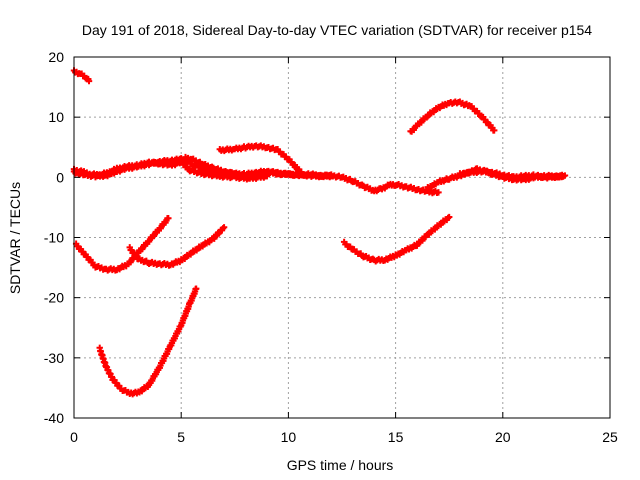 This screenshot has height=480, width=640. Describe the element at coordinates (54, 238) in the screenshot. I see `y-tick-label: -10` at that location.